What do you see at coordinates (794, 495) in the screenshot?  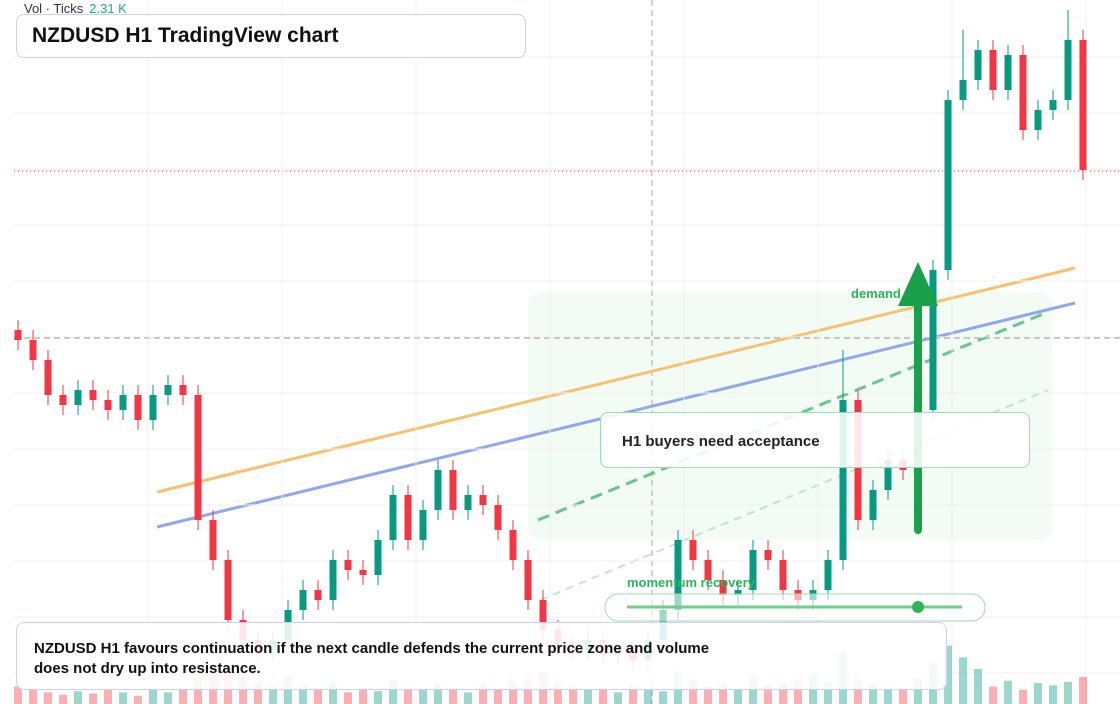 I see `trend-dashed-faint` at bounding box center [794, 495].